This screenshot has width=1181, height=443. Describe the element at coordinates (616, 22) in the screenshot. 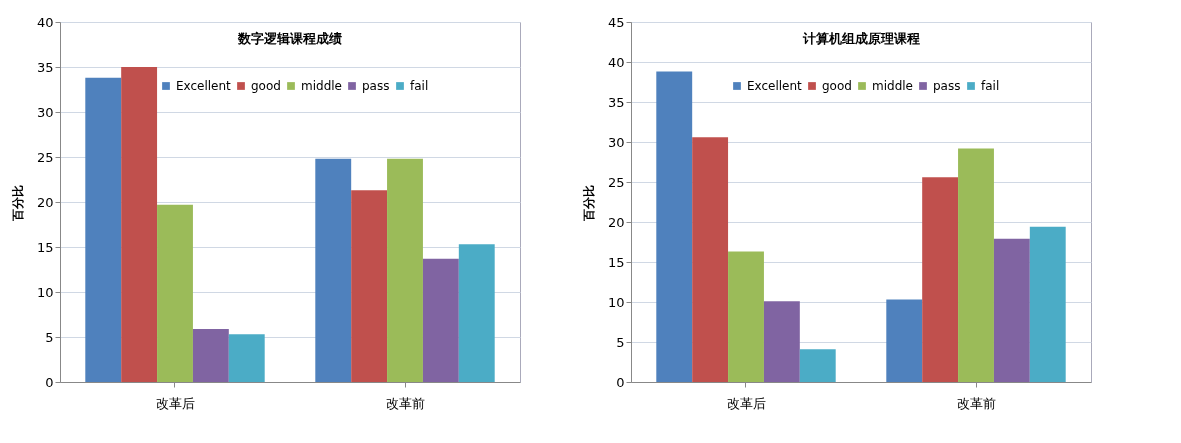

I see `y-tick-label: 45` at that location.